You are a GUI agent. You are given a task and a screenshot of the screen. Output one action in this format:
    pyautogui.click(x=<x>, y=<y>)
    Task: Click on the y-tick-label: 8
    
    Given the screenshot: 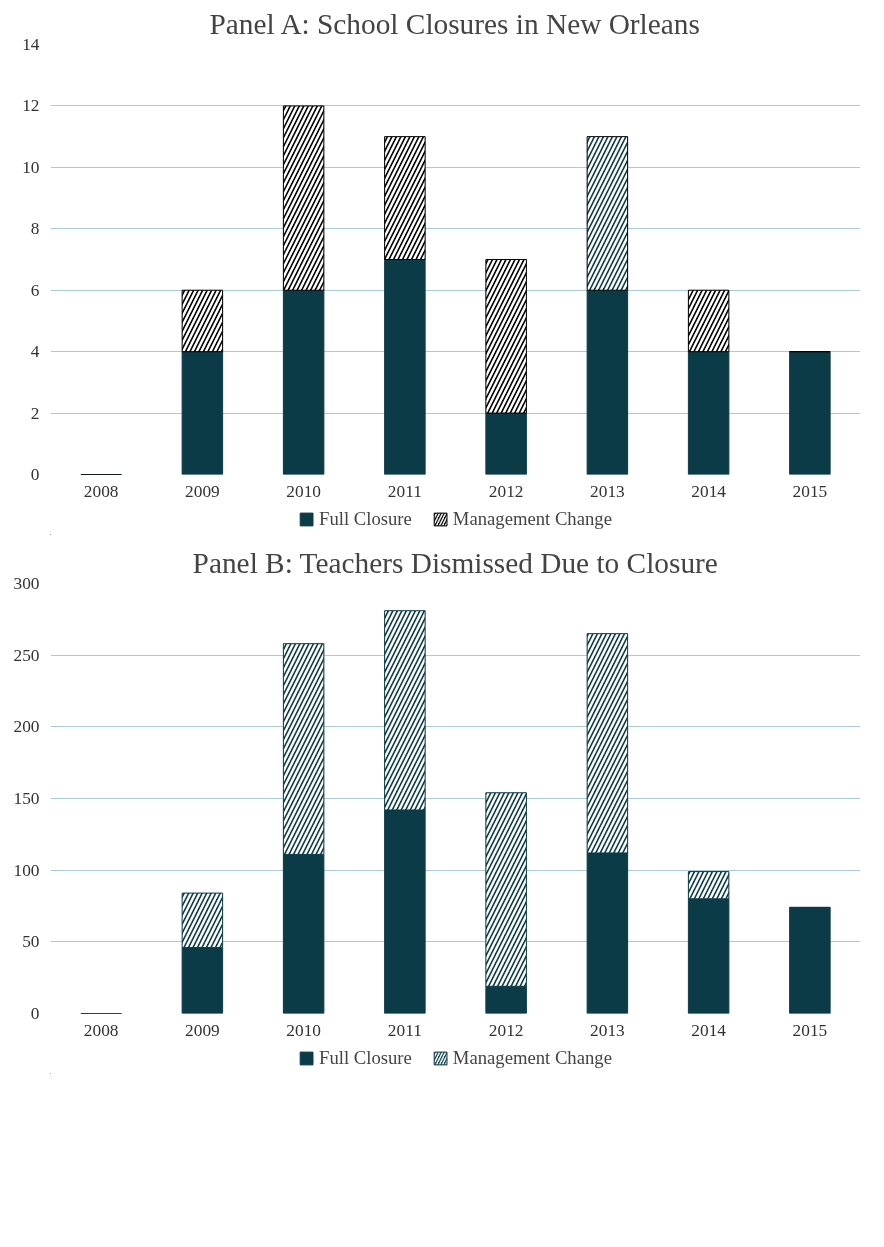 What is the action you would take?
    pyautogui.click(x=35, y=229)
    